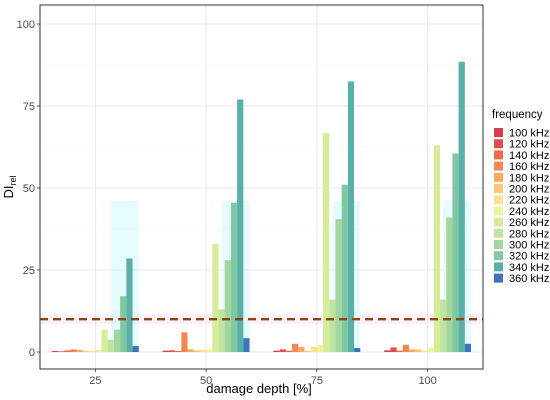 This screenshot has height=400, width=550. Describe the element at coordinates (529, 268) in the screenshot. I see `legend-label: 340 kHz` at that location.